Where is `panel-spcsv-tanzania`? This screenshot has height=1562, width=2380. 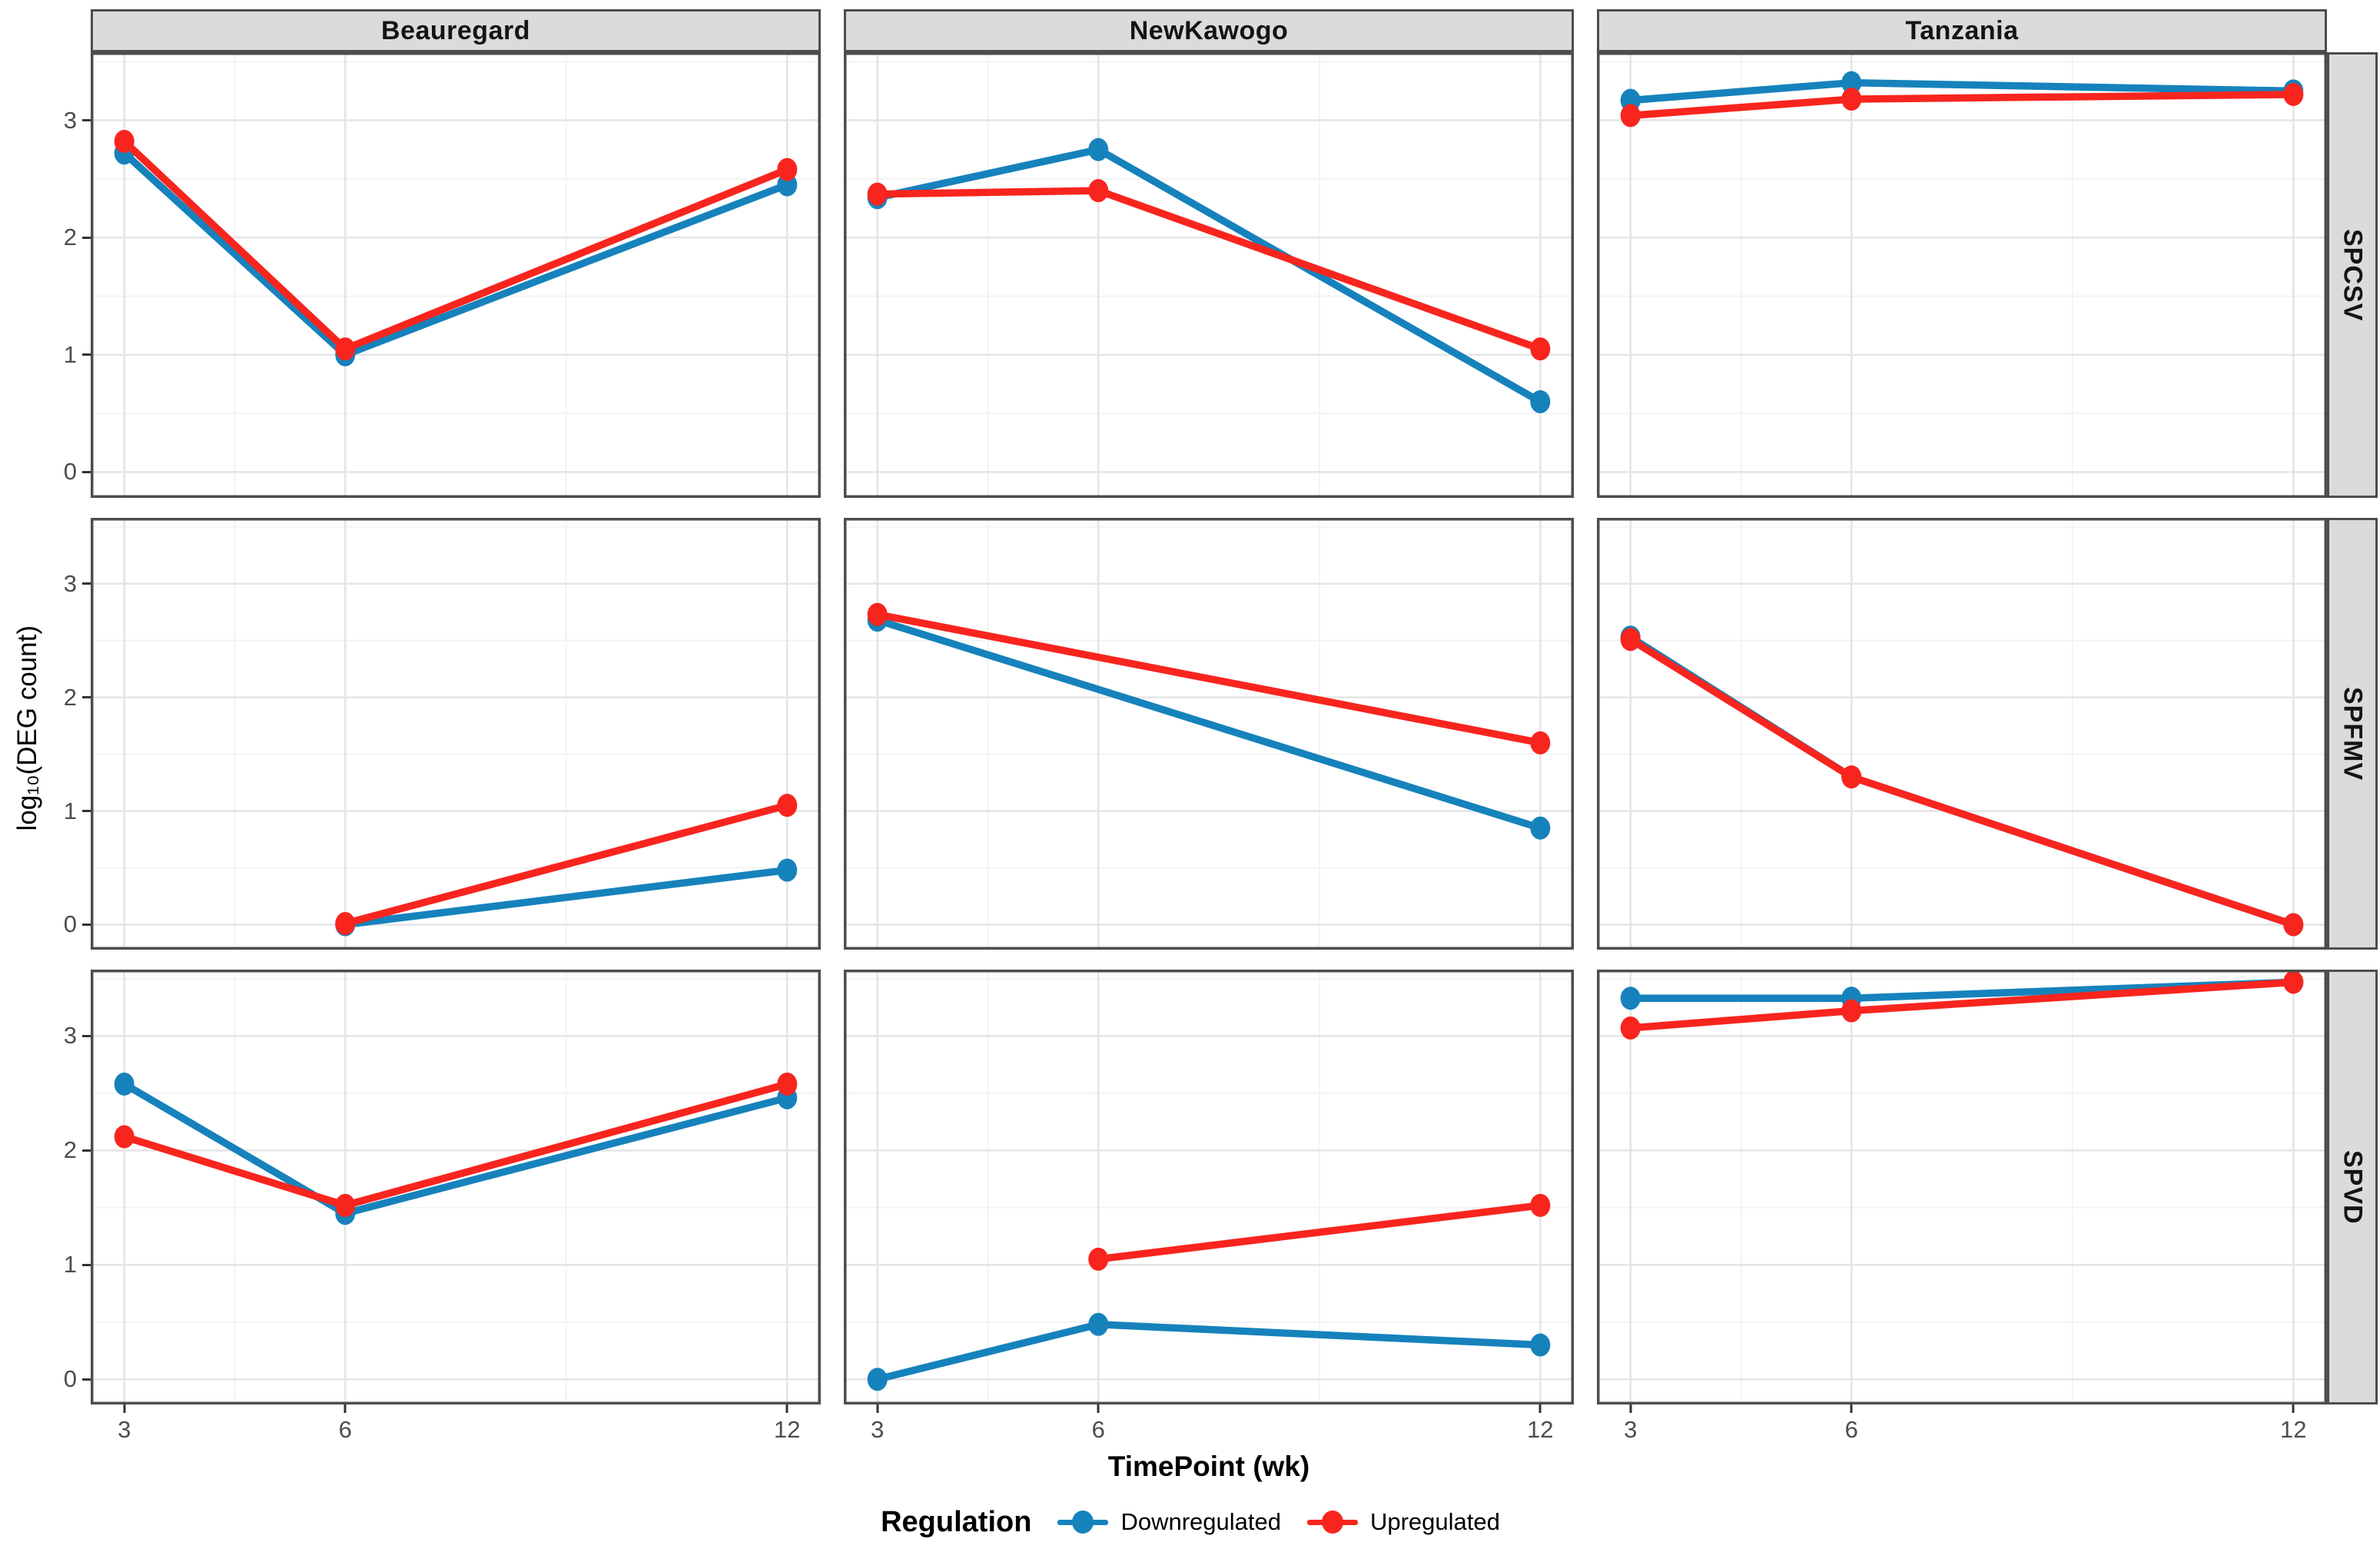
panel-spcsv-tanzania is located at coordinates (1962, 275).